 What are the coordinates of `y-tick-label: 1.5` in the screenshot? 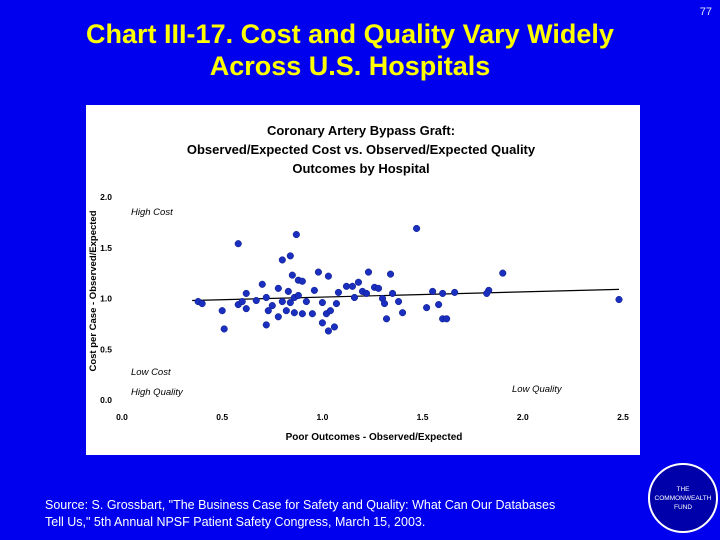 It's located at (106, 248).